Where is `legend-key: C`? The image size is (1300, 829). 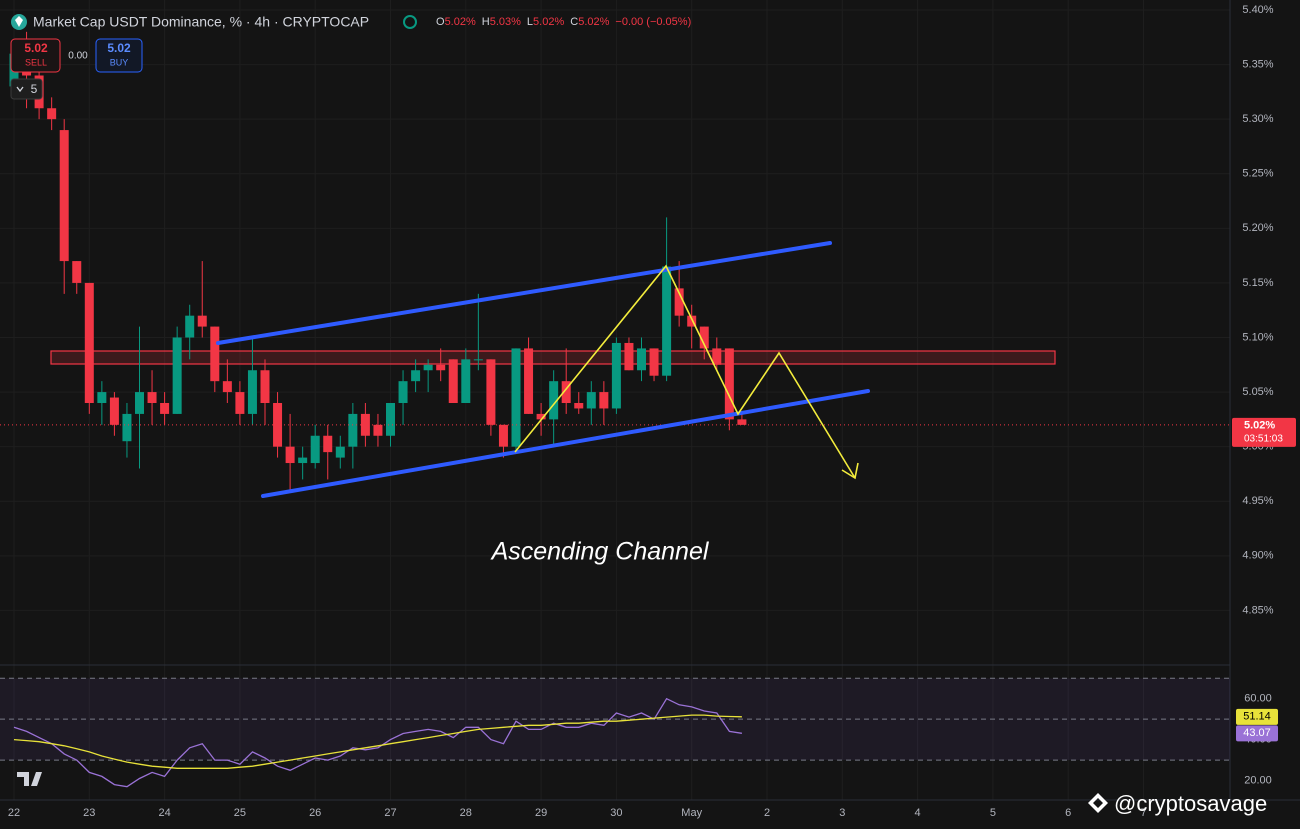 legend-key: C is located at coordinates (574, 22).